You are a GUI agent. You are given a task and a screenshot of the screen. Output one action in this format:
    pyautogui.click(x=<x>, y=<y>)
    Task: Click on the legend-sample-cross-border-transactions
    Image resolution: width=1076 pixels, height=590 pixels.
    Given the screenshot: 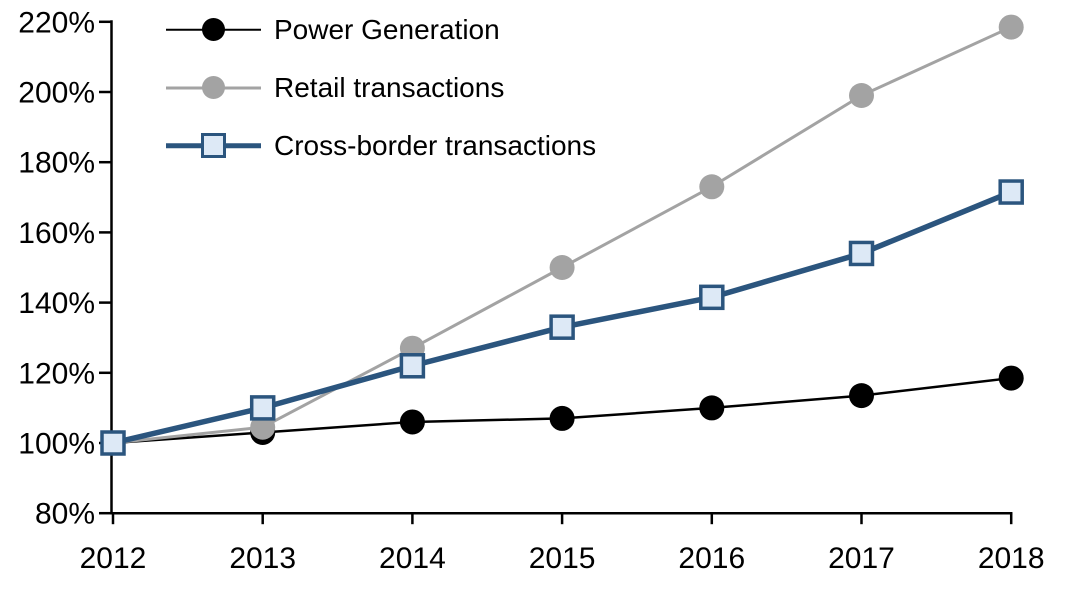 What is the action you would take?
    pyautogui.click(x=213, y=146)
    